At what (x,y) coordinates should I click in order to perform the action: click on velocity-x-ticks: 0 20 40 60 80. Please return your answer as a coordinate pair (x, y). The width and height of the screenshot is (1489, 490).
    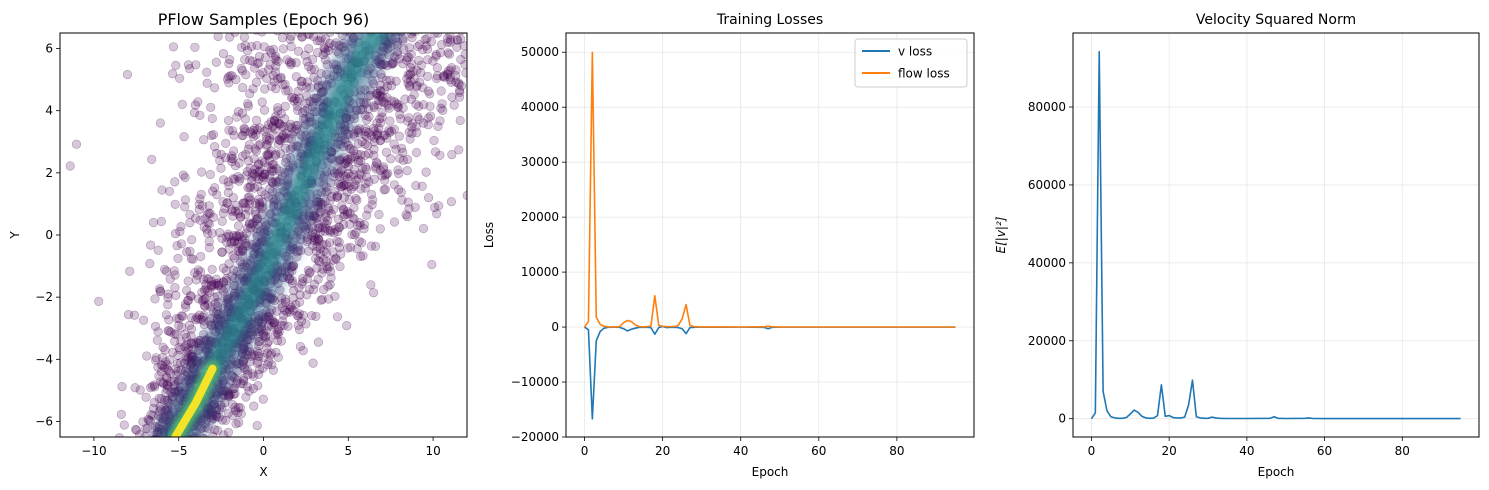
    Looking at the image, I should click on (1249, 447).